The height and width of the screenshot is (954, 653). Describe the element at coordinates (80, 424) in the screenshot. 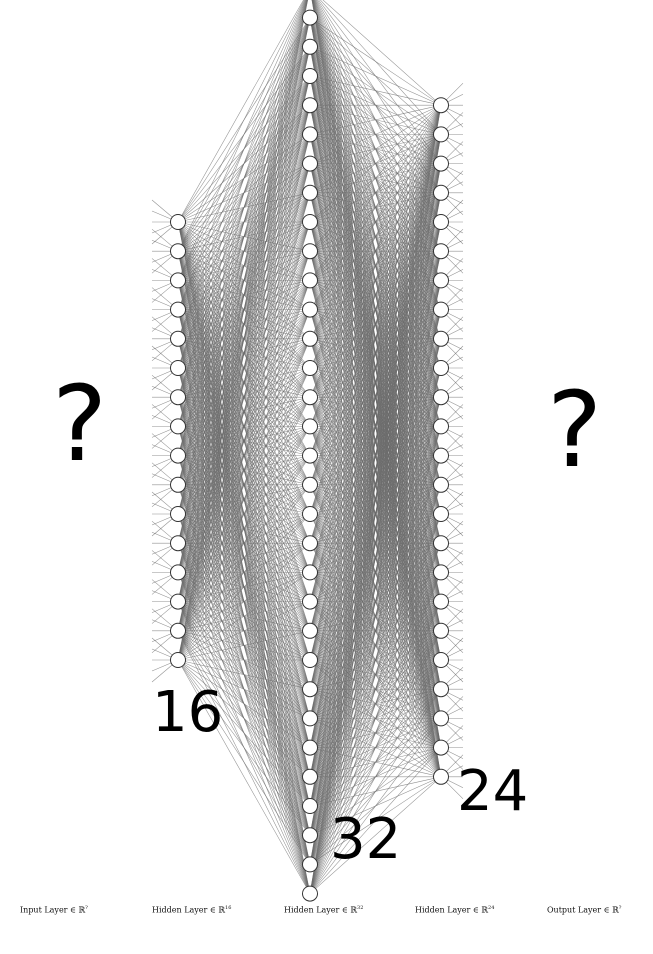

I see `input-layer-placeholder: ?` at that location.